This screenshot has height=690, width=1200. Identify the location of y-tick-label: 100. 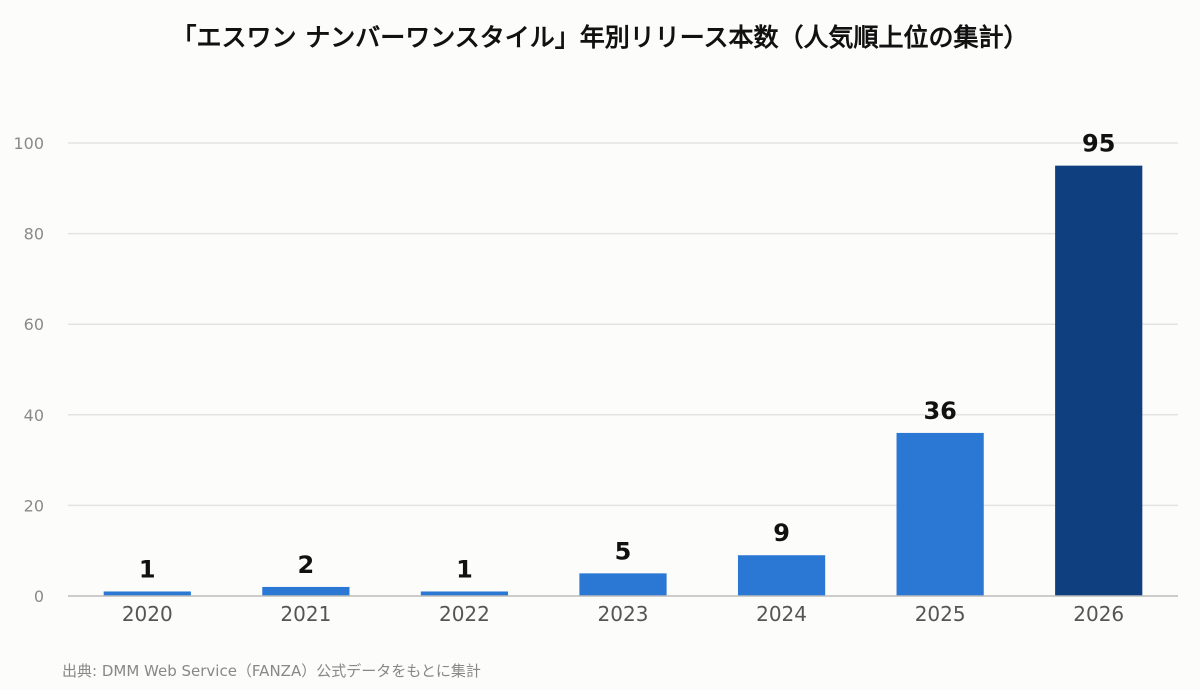
(28, 143).